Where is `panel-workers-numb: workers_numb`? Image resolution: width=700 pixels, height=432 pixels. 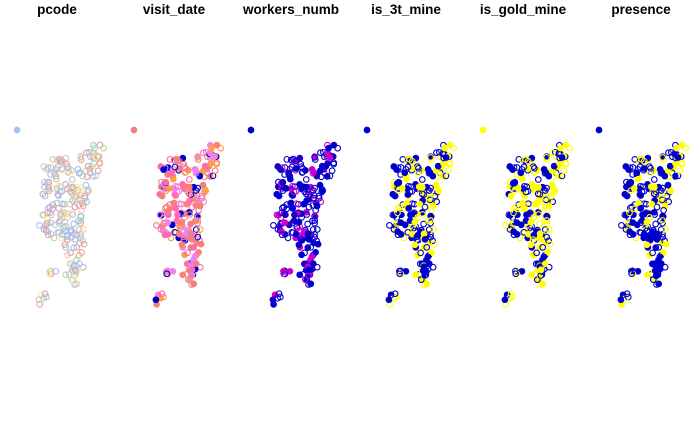 panel-workers-numb: workers_numb is located at coordinates (292, 155).